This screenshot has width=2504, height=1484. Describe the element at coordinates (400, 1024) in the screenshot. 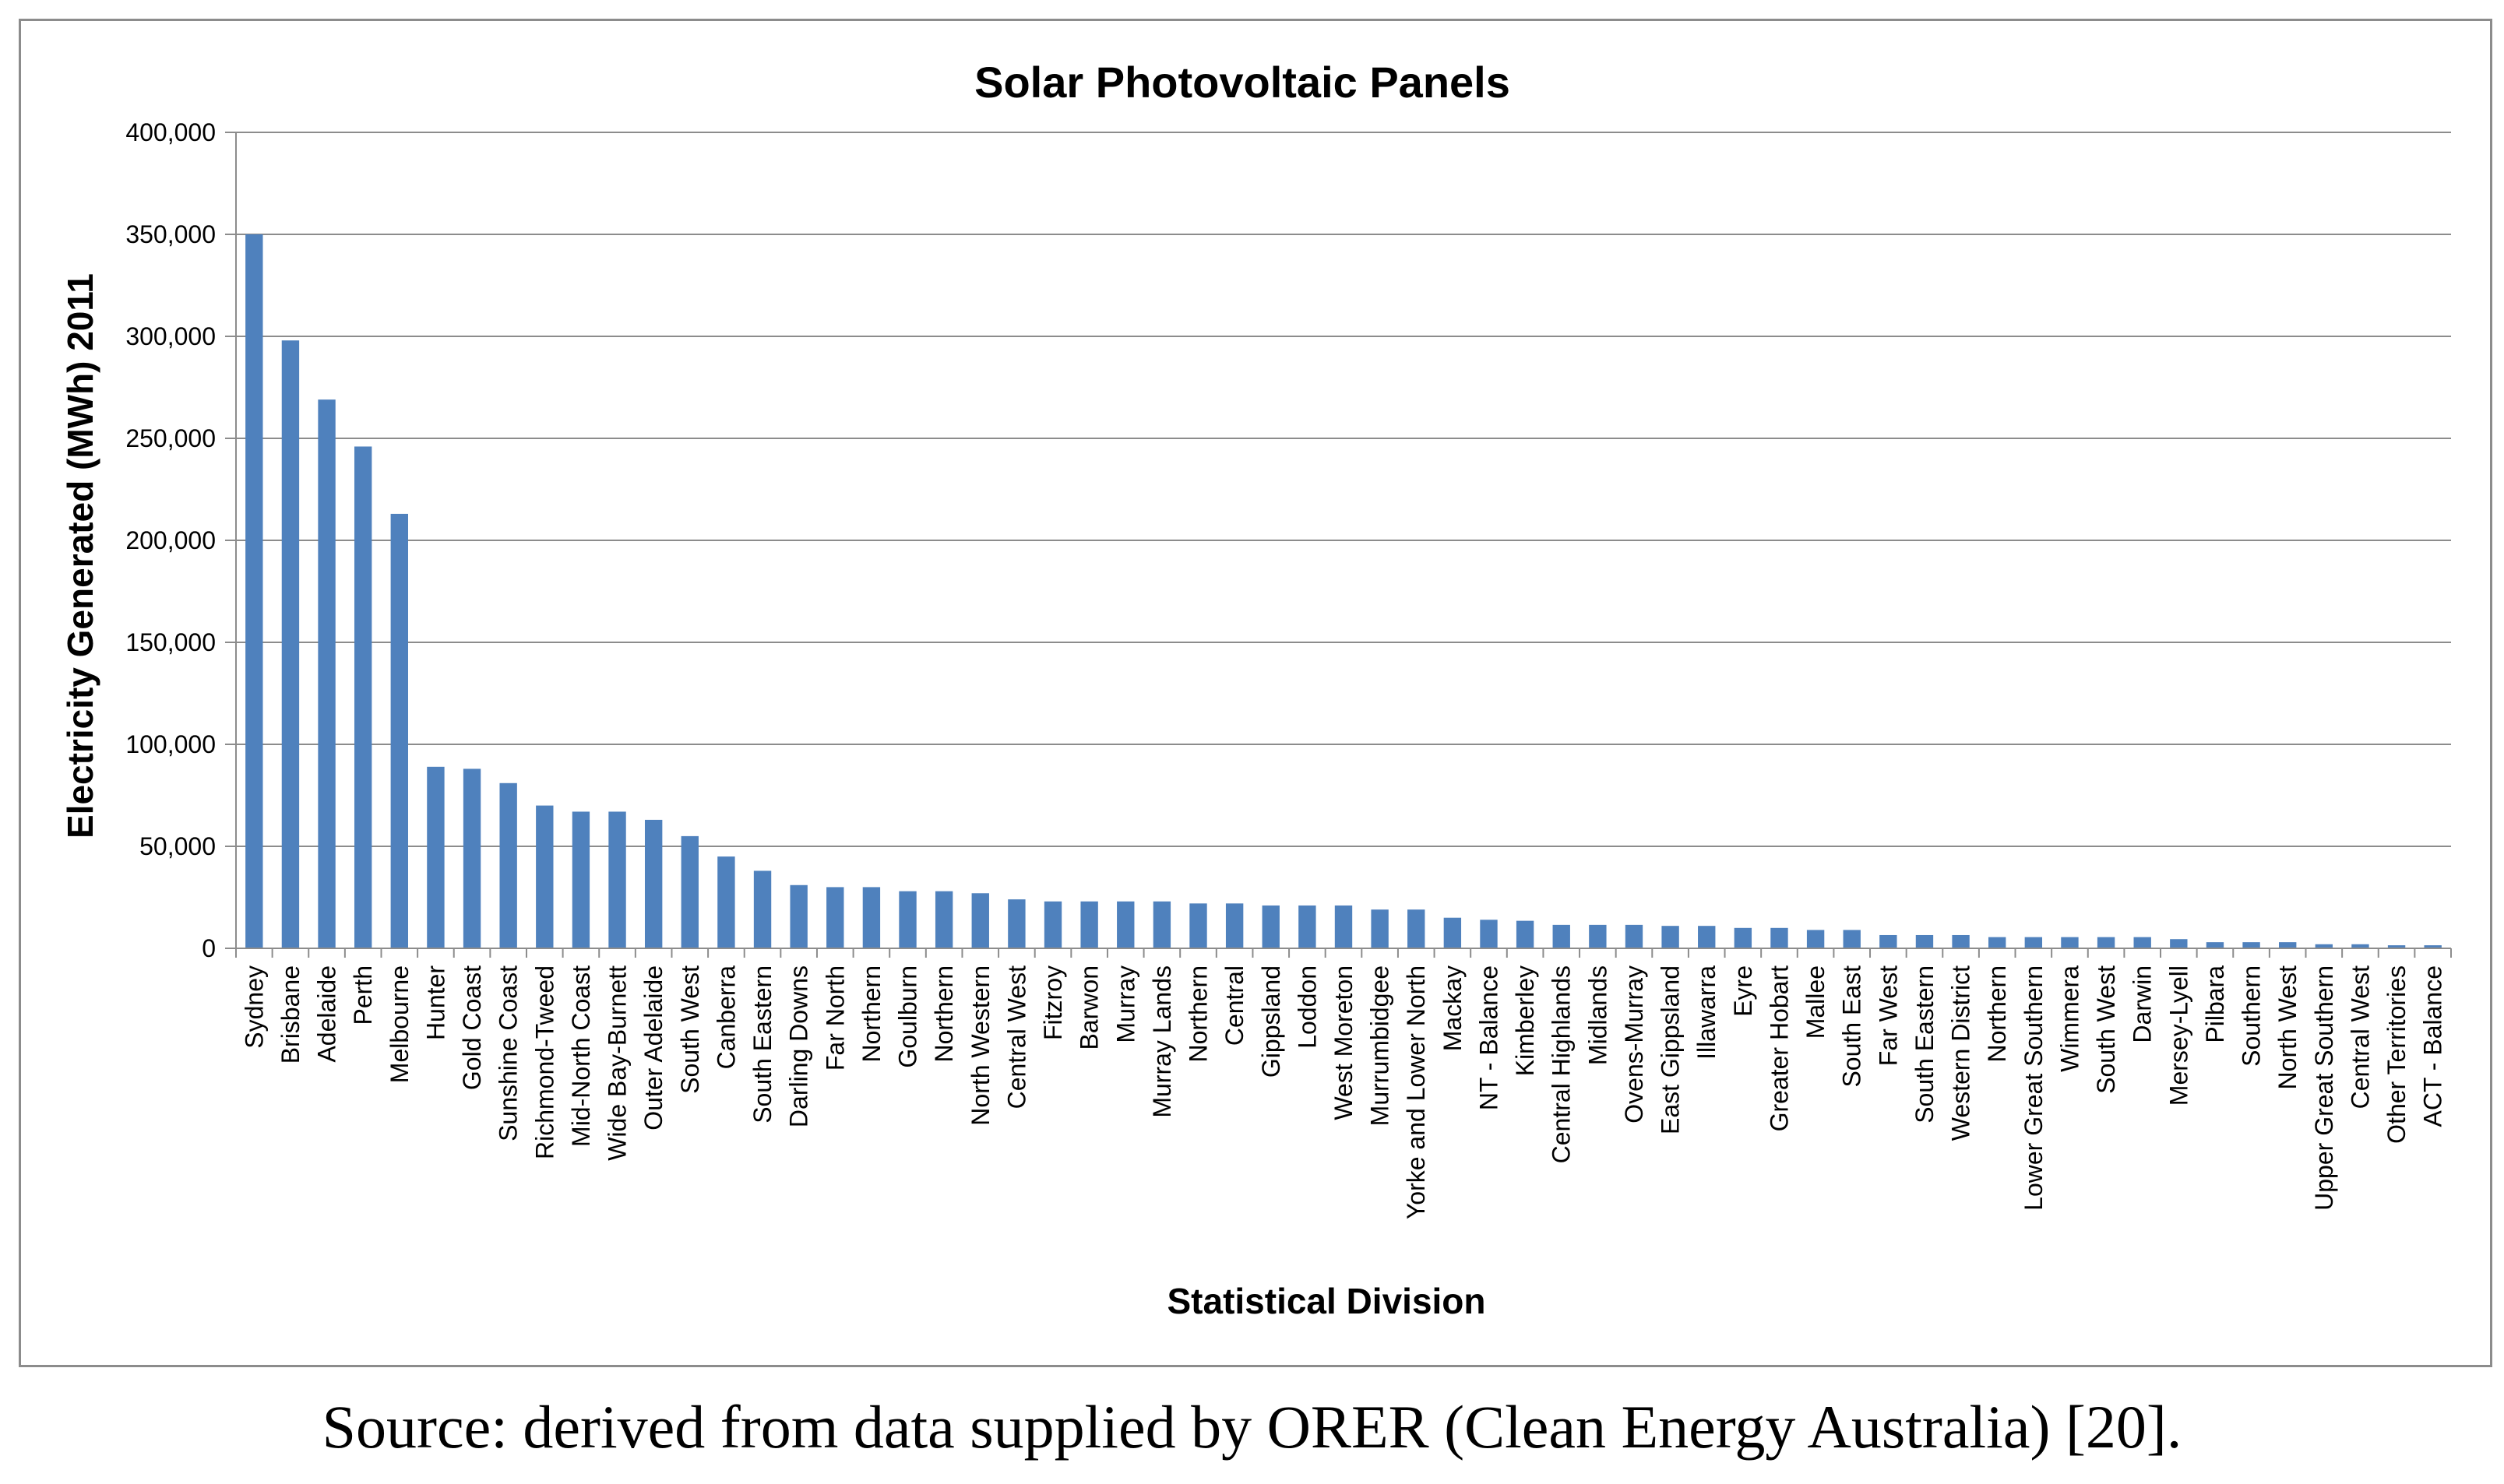

I see `x-tick-label: Melbourne` at that location.